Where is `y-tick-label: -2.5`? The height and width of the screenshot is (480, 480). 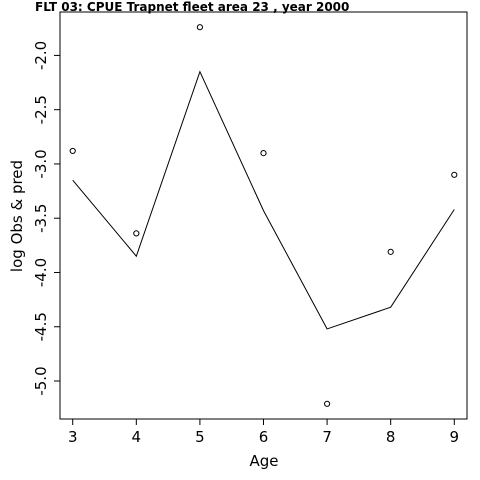
y-tick-label: -2.5 is located at coordinates (41, 109).